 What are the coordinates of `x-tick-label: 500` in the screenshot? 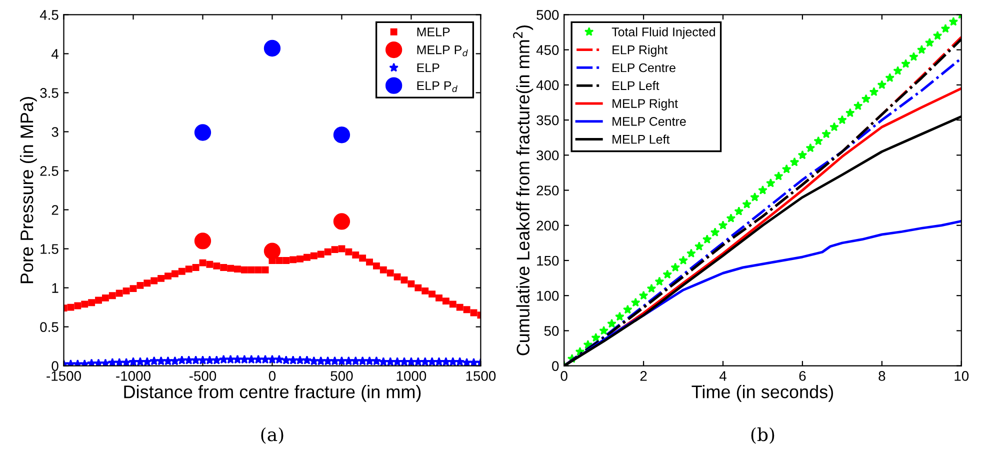 It's located at (341, 376).